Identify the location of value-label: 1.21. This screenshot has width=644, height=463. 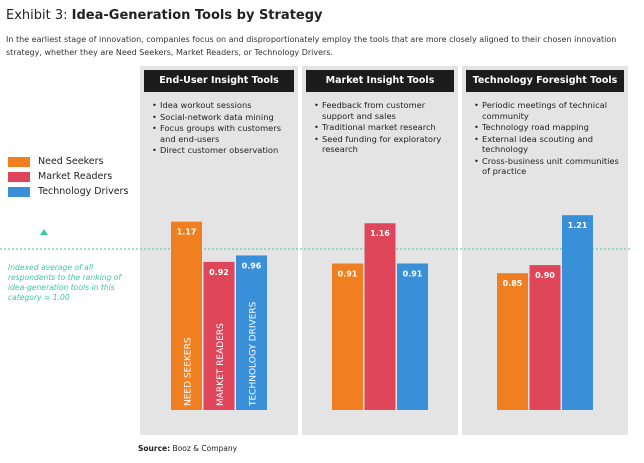
(578, 225).